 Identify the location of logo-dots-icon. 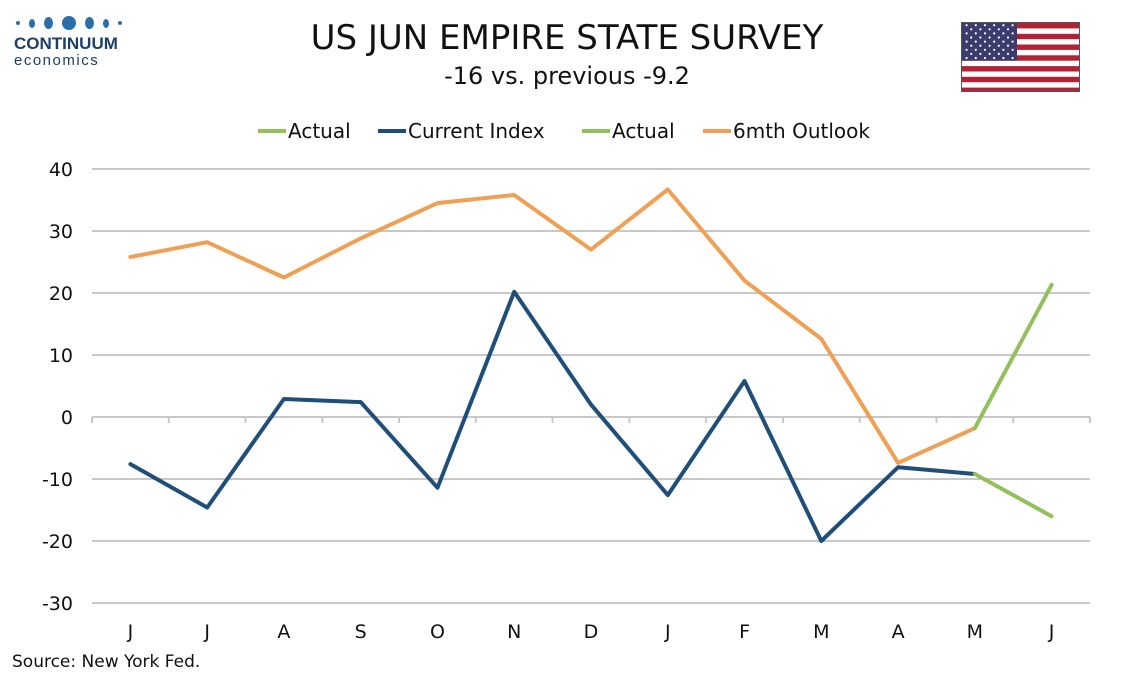
(75, 23).